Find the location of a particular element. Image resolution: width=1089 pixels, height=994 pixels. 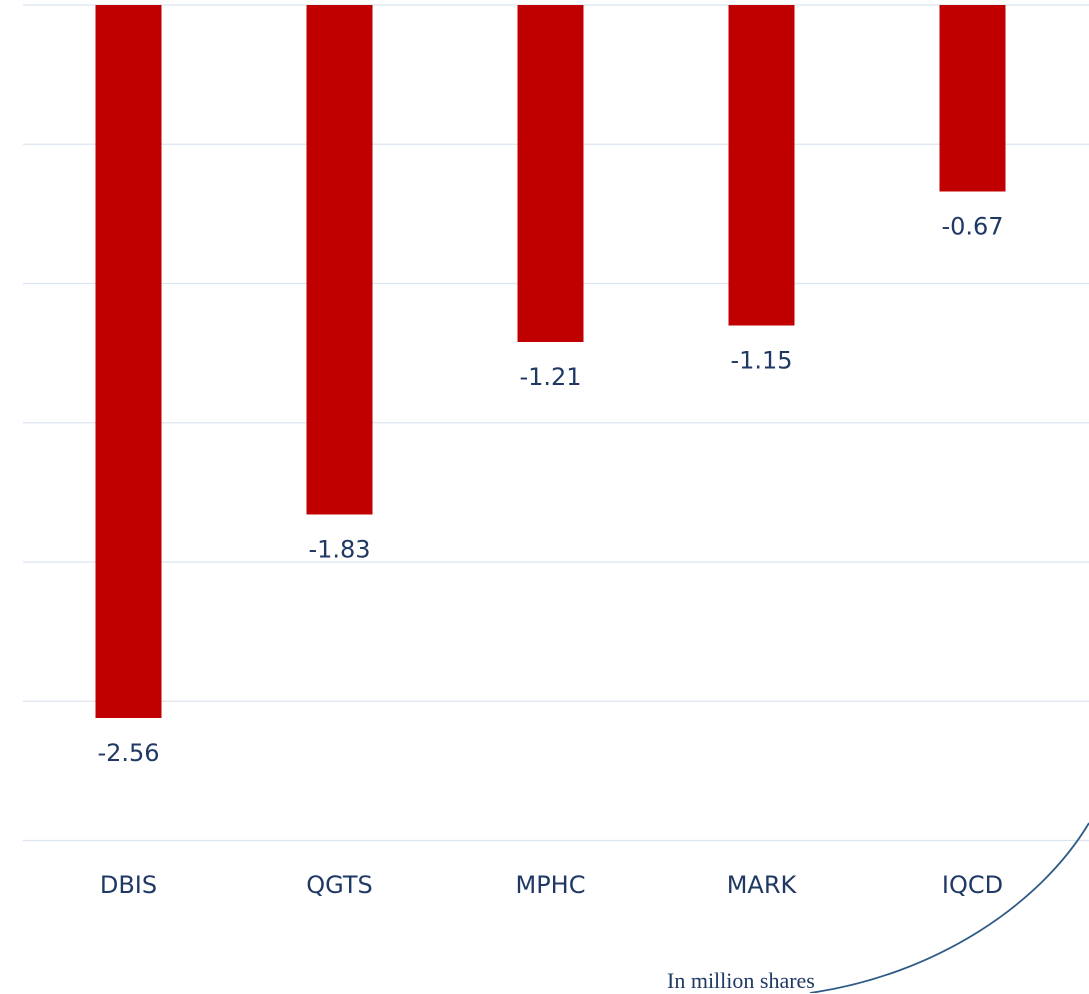

bar-mphc is located at coordinates (550, 173).